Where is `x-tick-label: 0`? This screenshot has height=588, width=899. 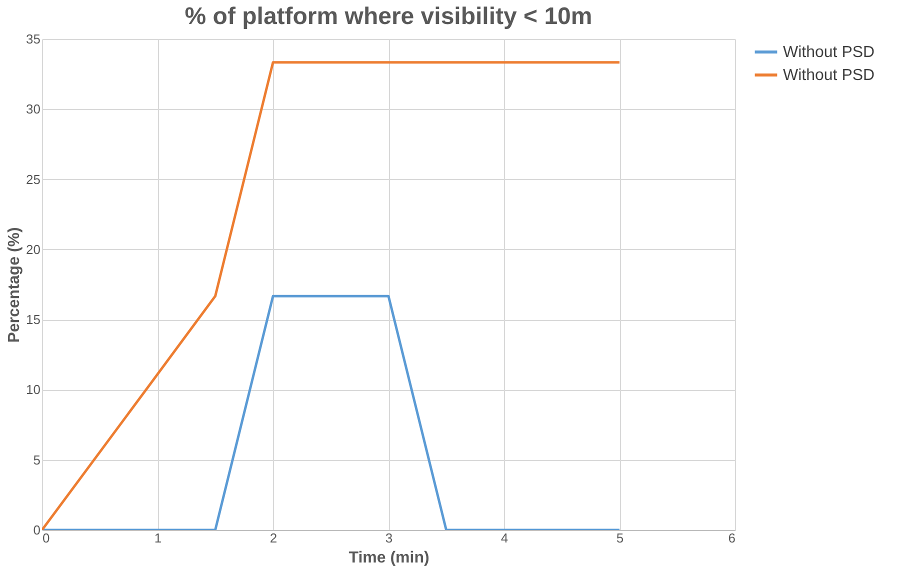
x-tick-label: 0 is located at coordinates (46, 538).